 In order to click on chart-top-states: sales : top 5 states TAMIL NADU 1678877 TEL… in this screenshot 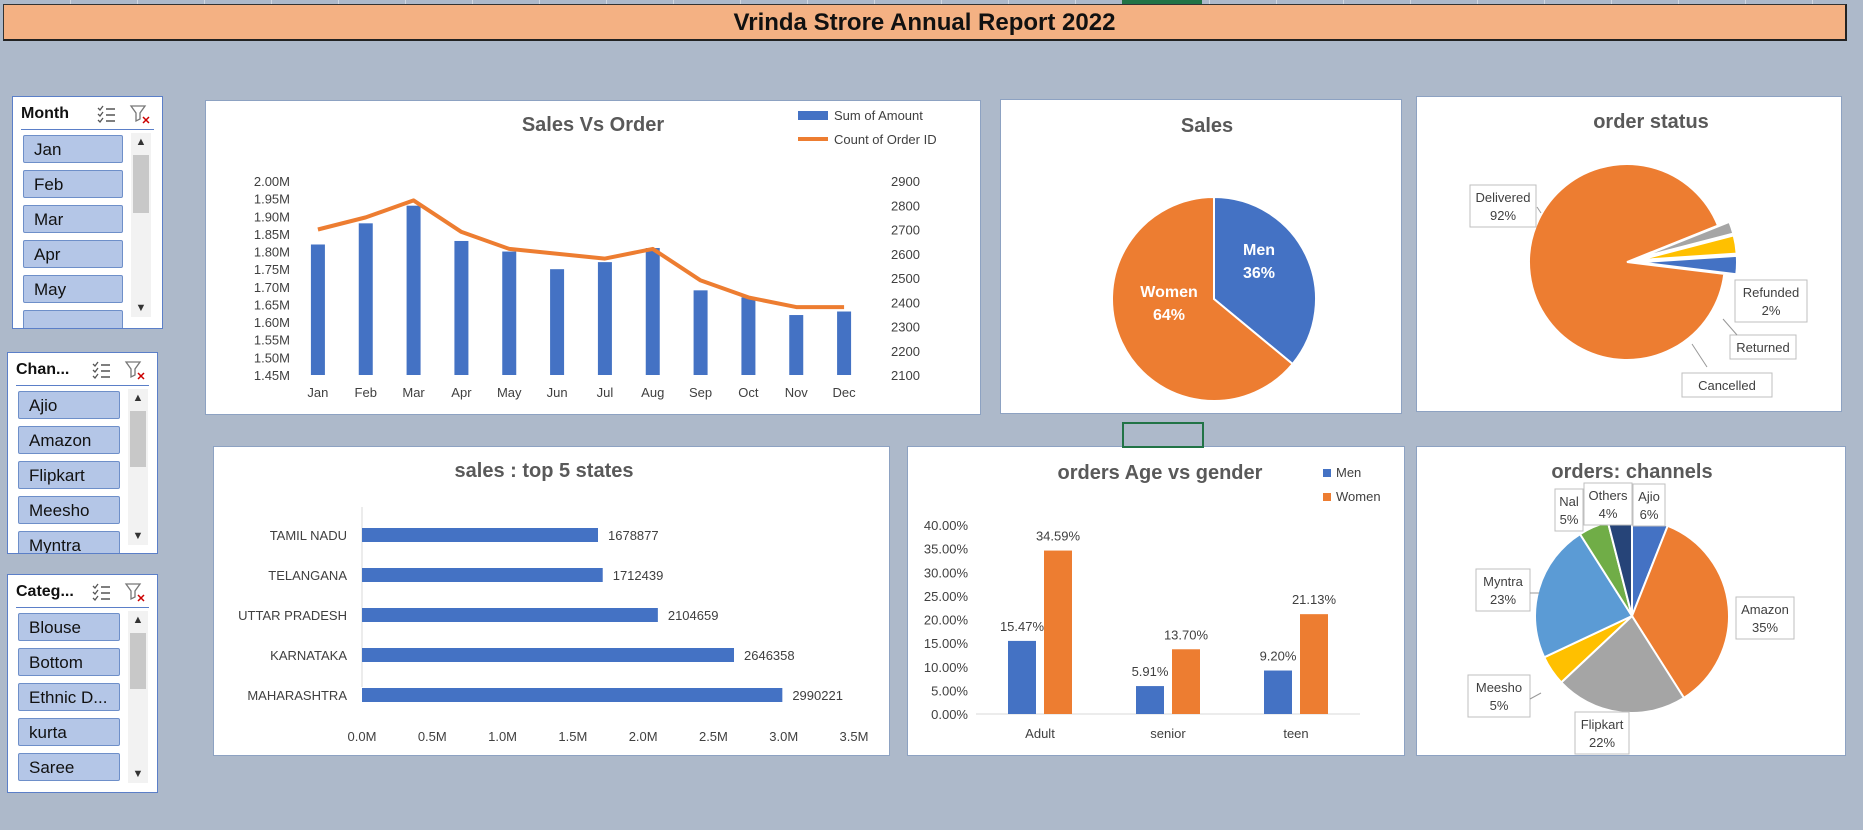, I will do `click(551, 601)`.